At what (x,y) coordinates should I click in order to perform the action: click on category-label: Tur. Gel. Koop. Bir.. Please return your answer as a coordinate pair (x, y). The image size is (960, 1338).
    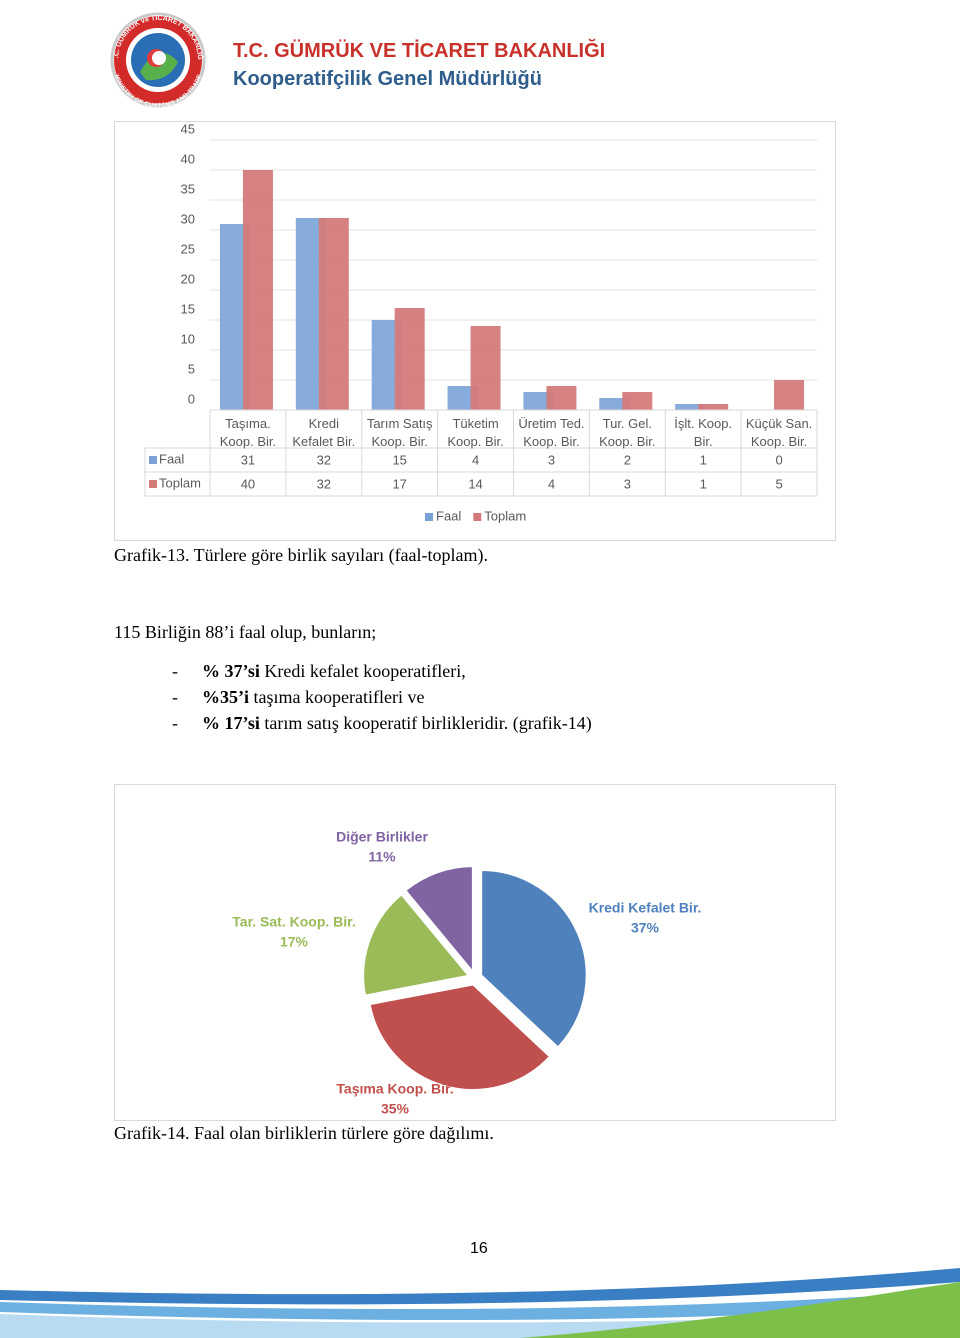
    Looking at the image, I should click on (627, 432).